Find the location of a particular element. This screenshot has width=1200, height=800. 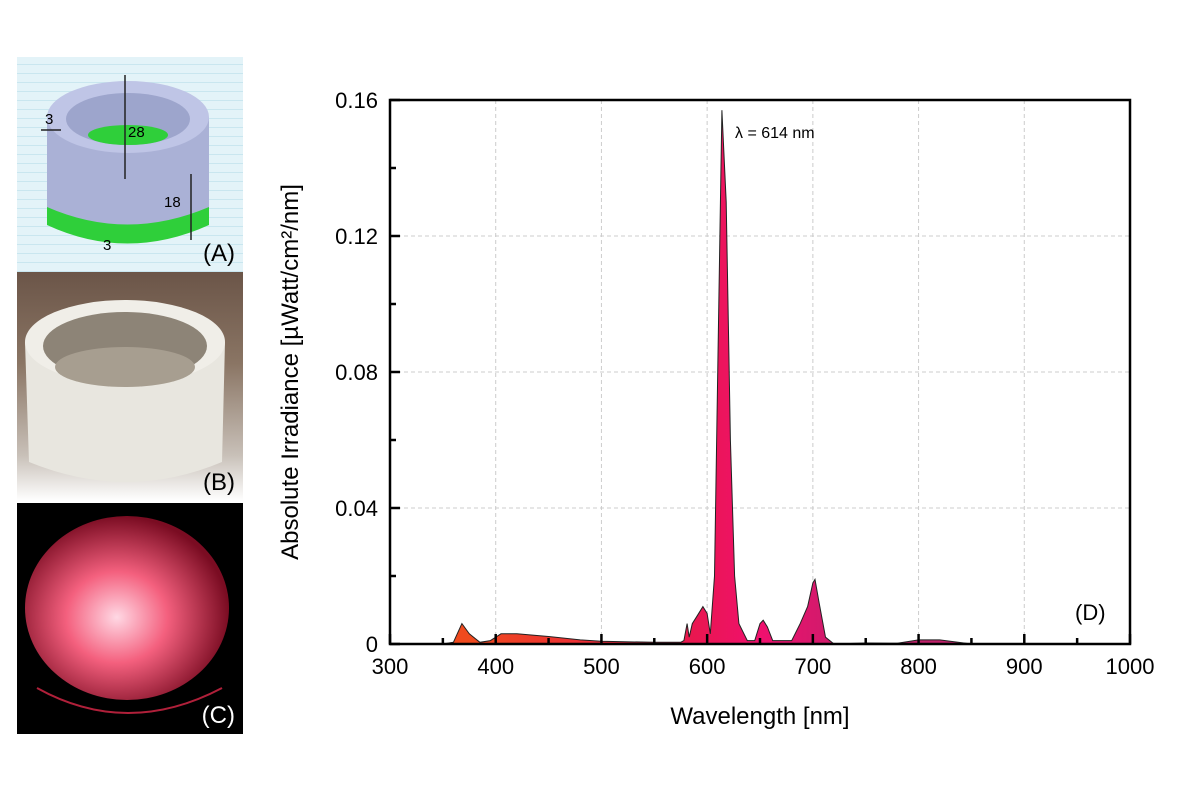

y-tick-label: 0.12 is located at coordinates (356, 236).